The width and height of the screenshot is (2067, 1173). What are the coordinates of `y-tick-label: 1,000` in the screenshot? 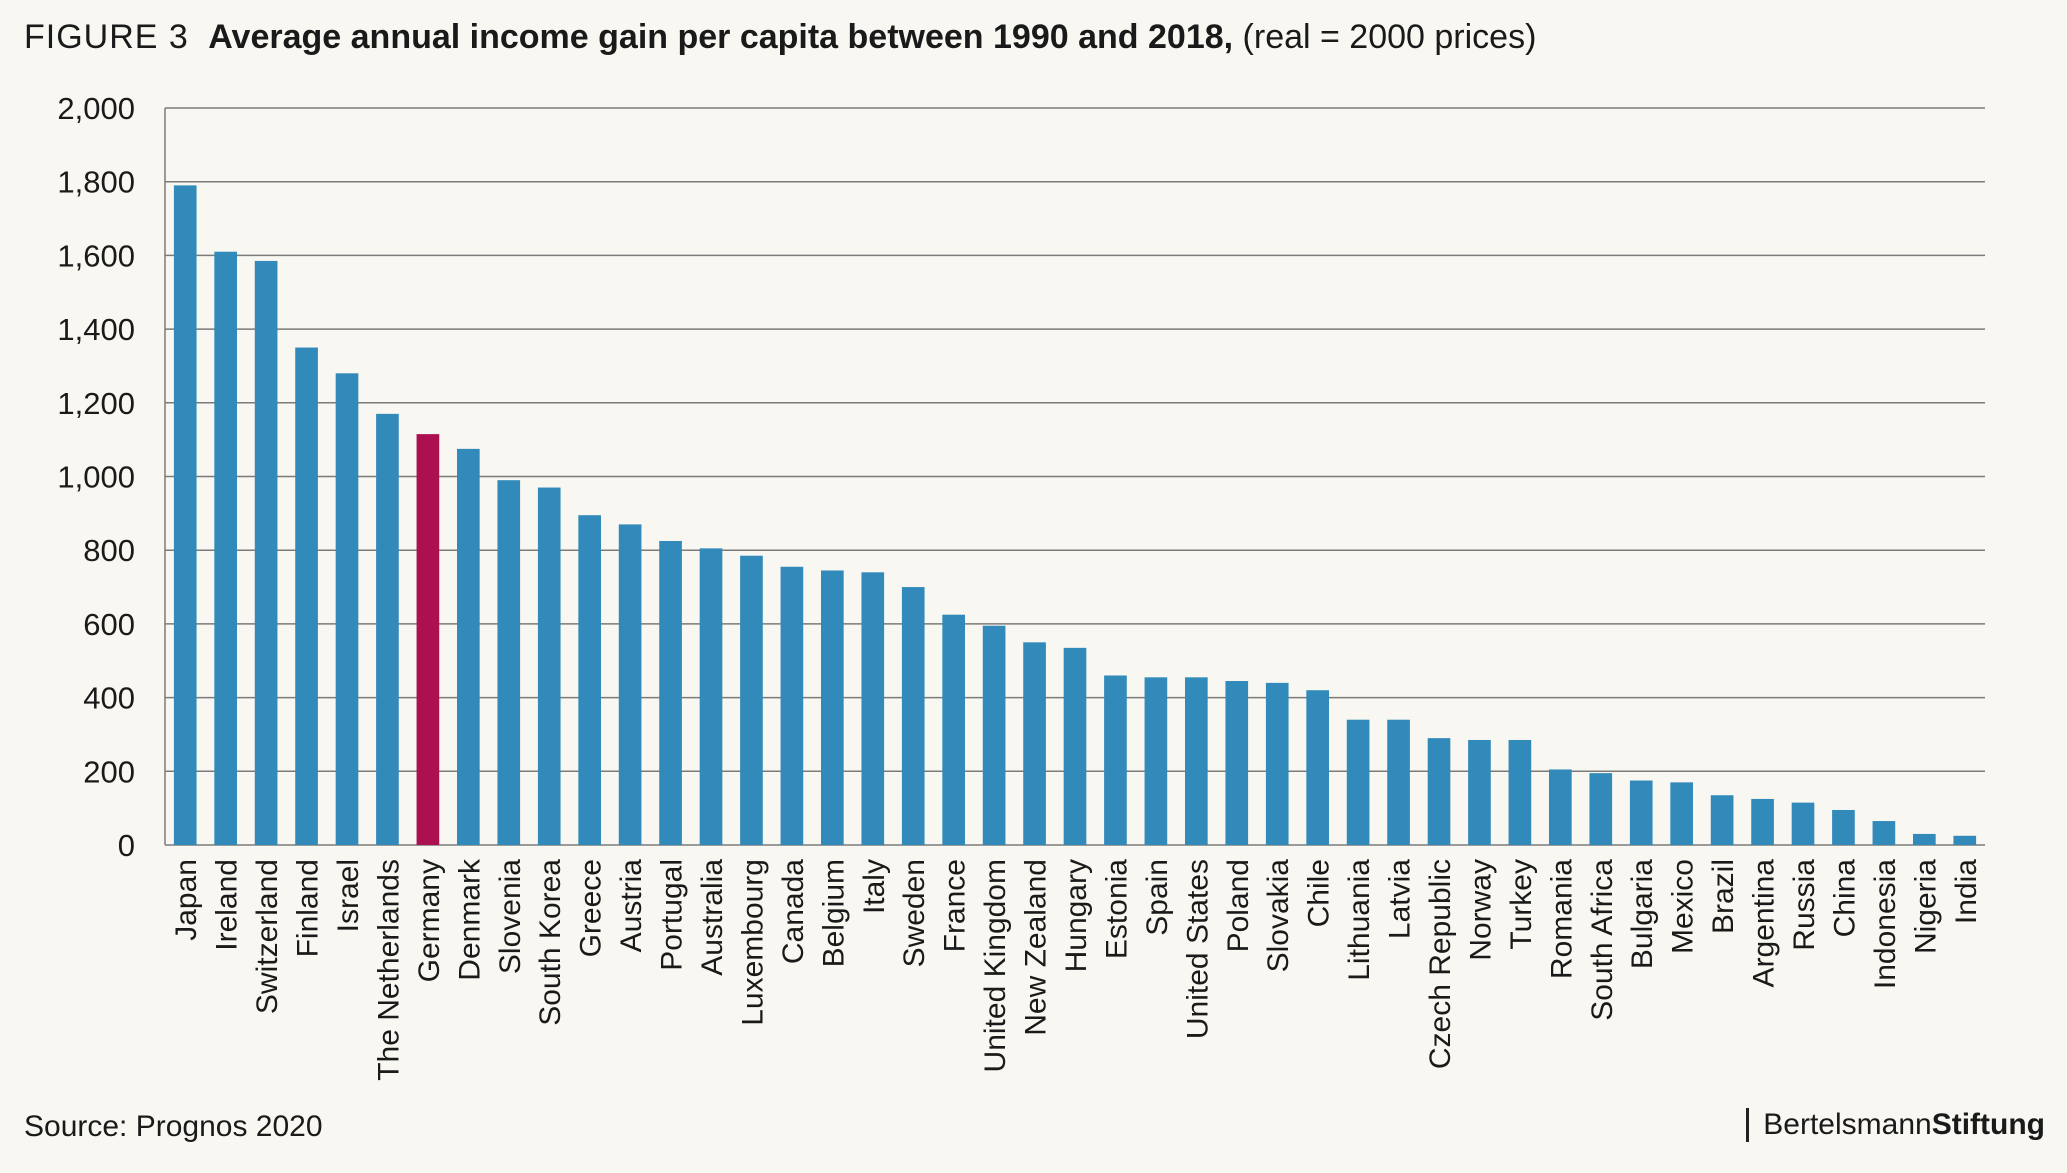 It's located at (96, 477).